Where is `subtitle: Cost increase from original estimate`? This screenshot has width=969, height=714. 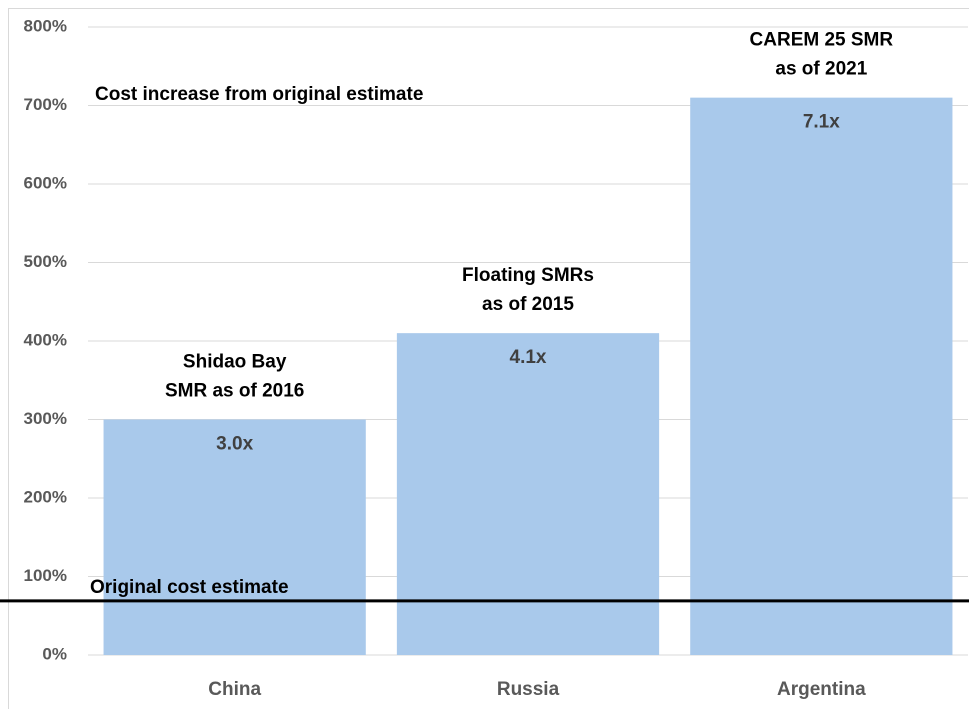 subtitle: Cost increase from original estimate is located at coordinates (259, 94).